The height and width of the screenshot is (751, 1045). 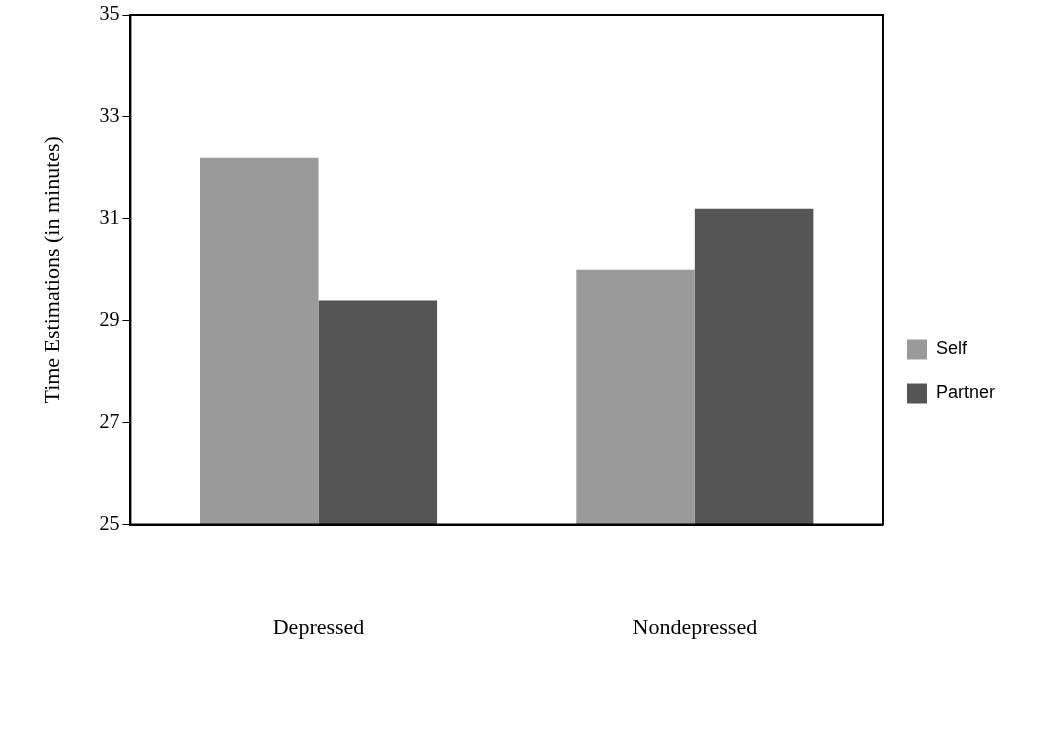 What do you see at coordinates (109, 319) in the screenshot?
I see `y-tick-label: 29` at bounding box center [109, 319].